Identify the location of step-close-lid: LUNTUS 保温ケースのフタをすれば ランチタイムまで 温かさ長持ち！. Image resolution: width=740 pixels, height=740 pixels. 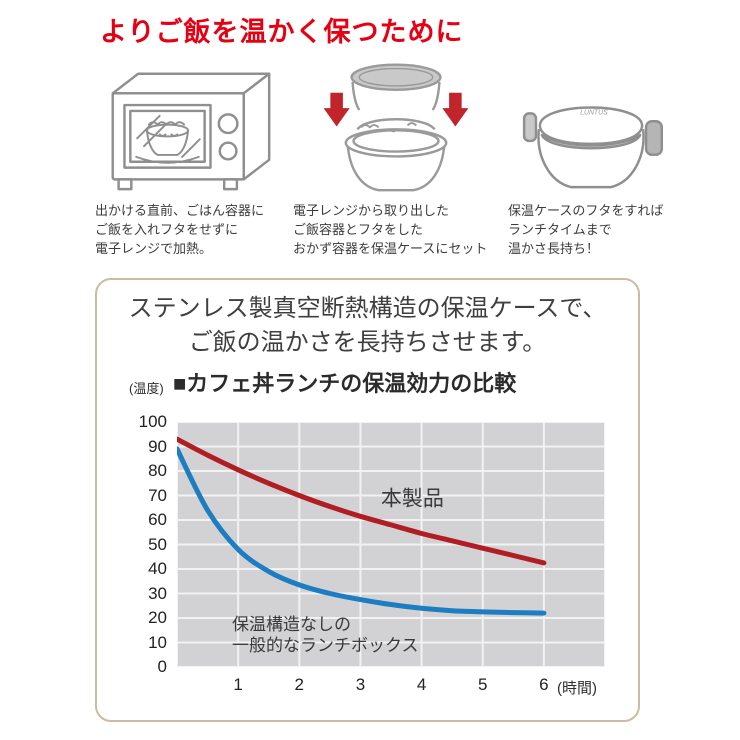
(590, 157).